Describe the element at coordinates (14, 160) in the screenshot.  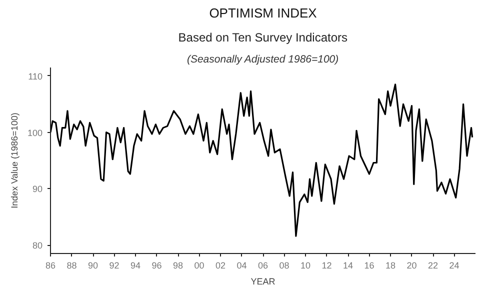
I see `y-axis-title: Index Value (1986=100)` at that location.